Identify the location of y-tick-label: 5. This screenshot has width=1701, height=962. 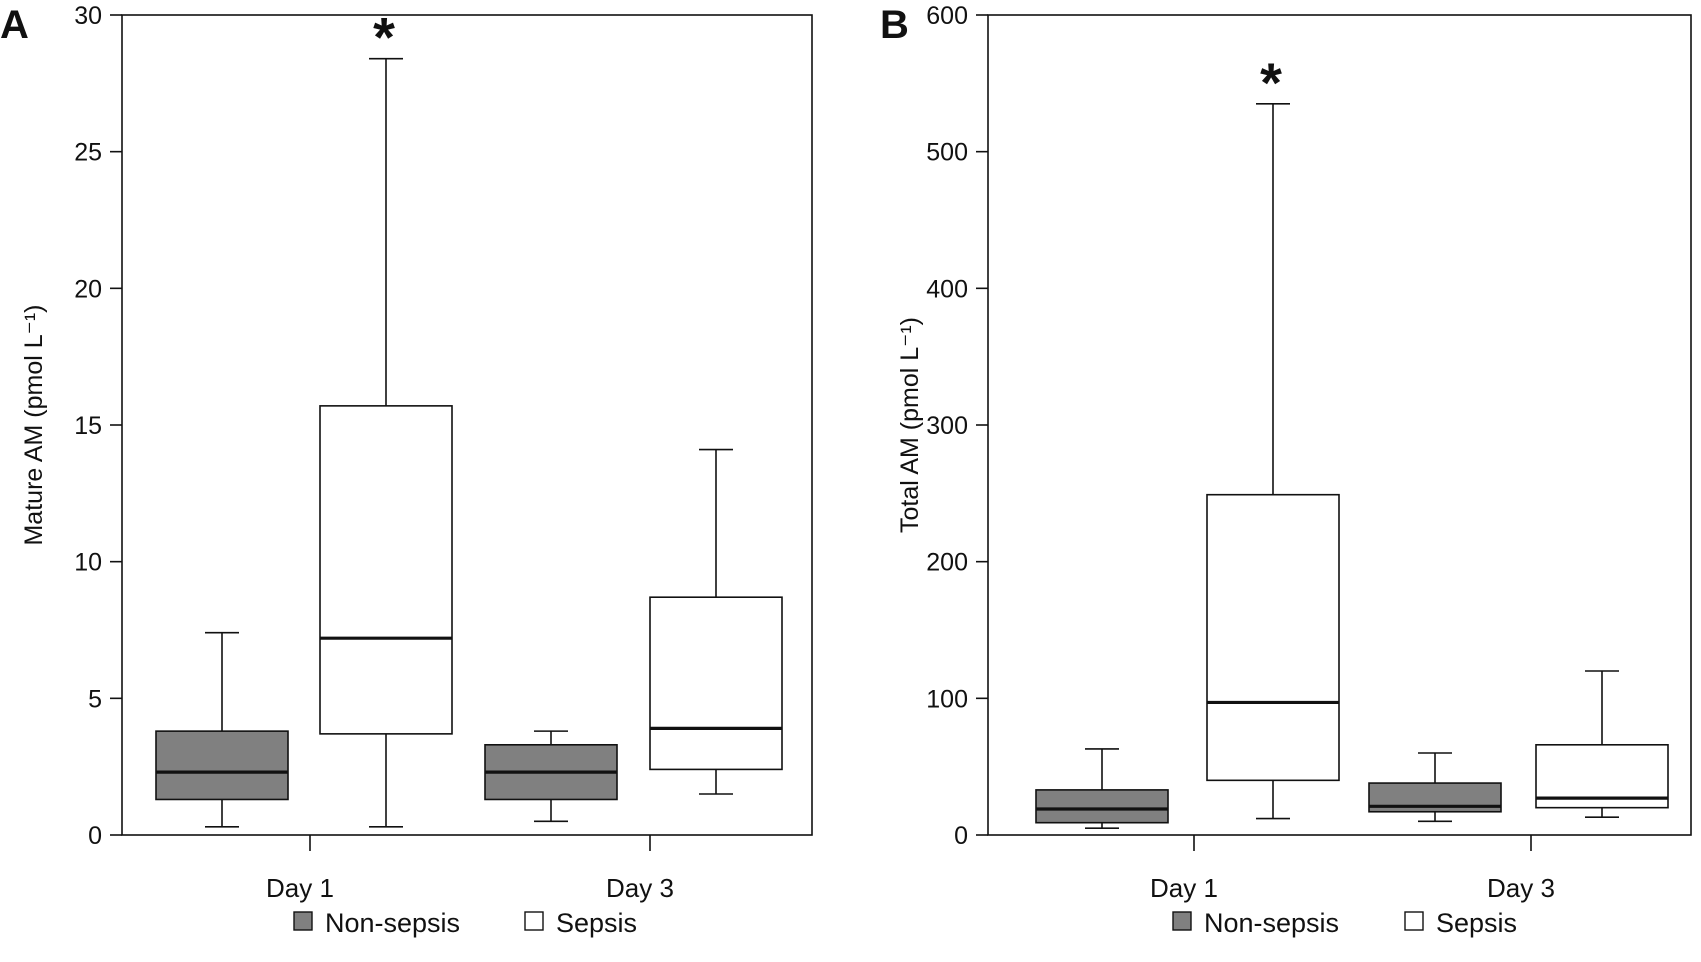
(95, 699).